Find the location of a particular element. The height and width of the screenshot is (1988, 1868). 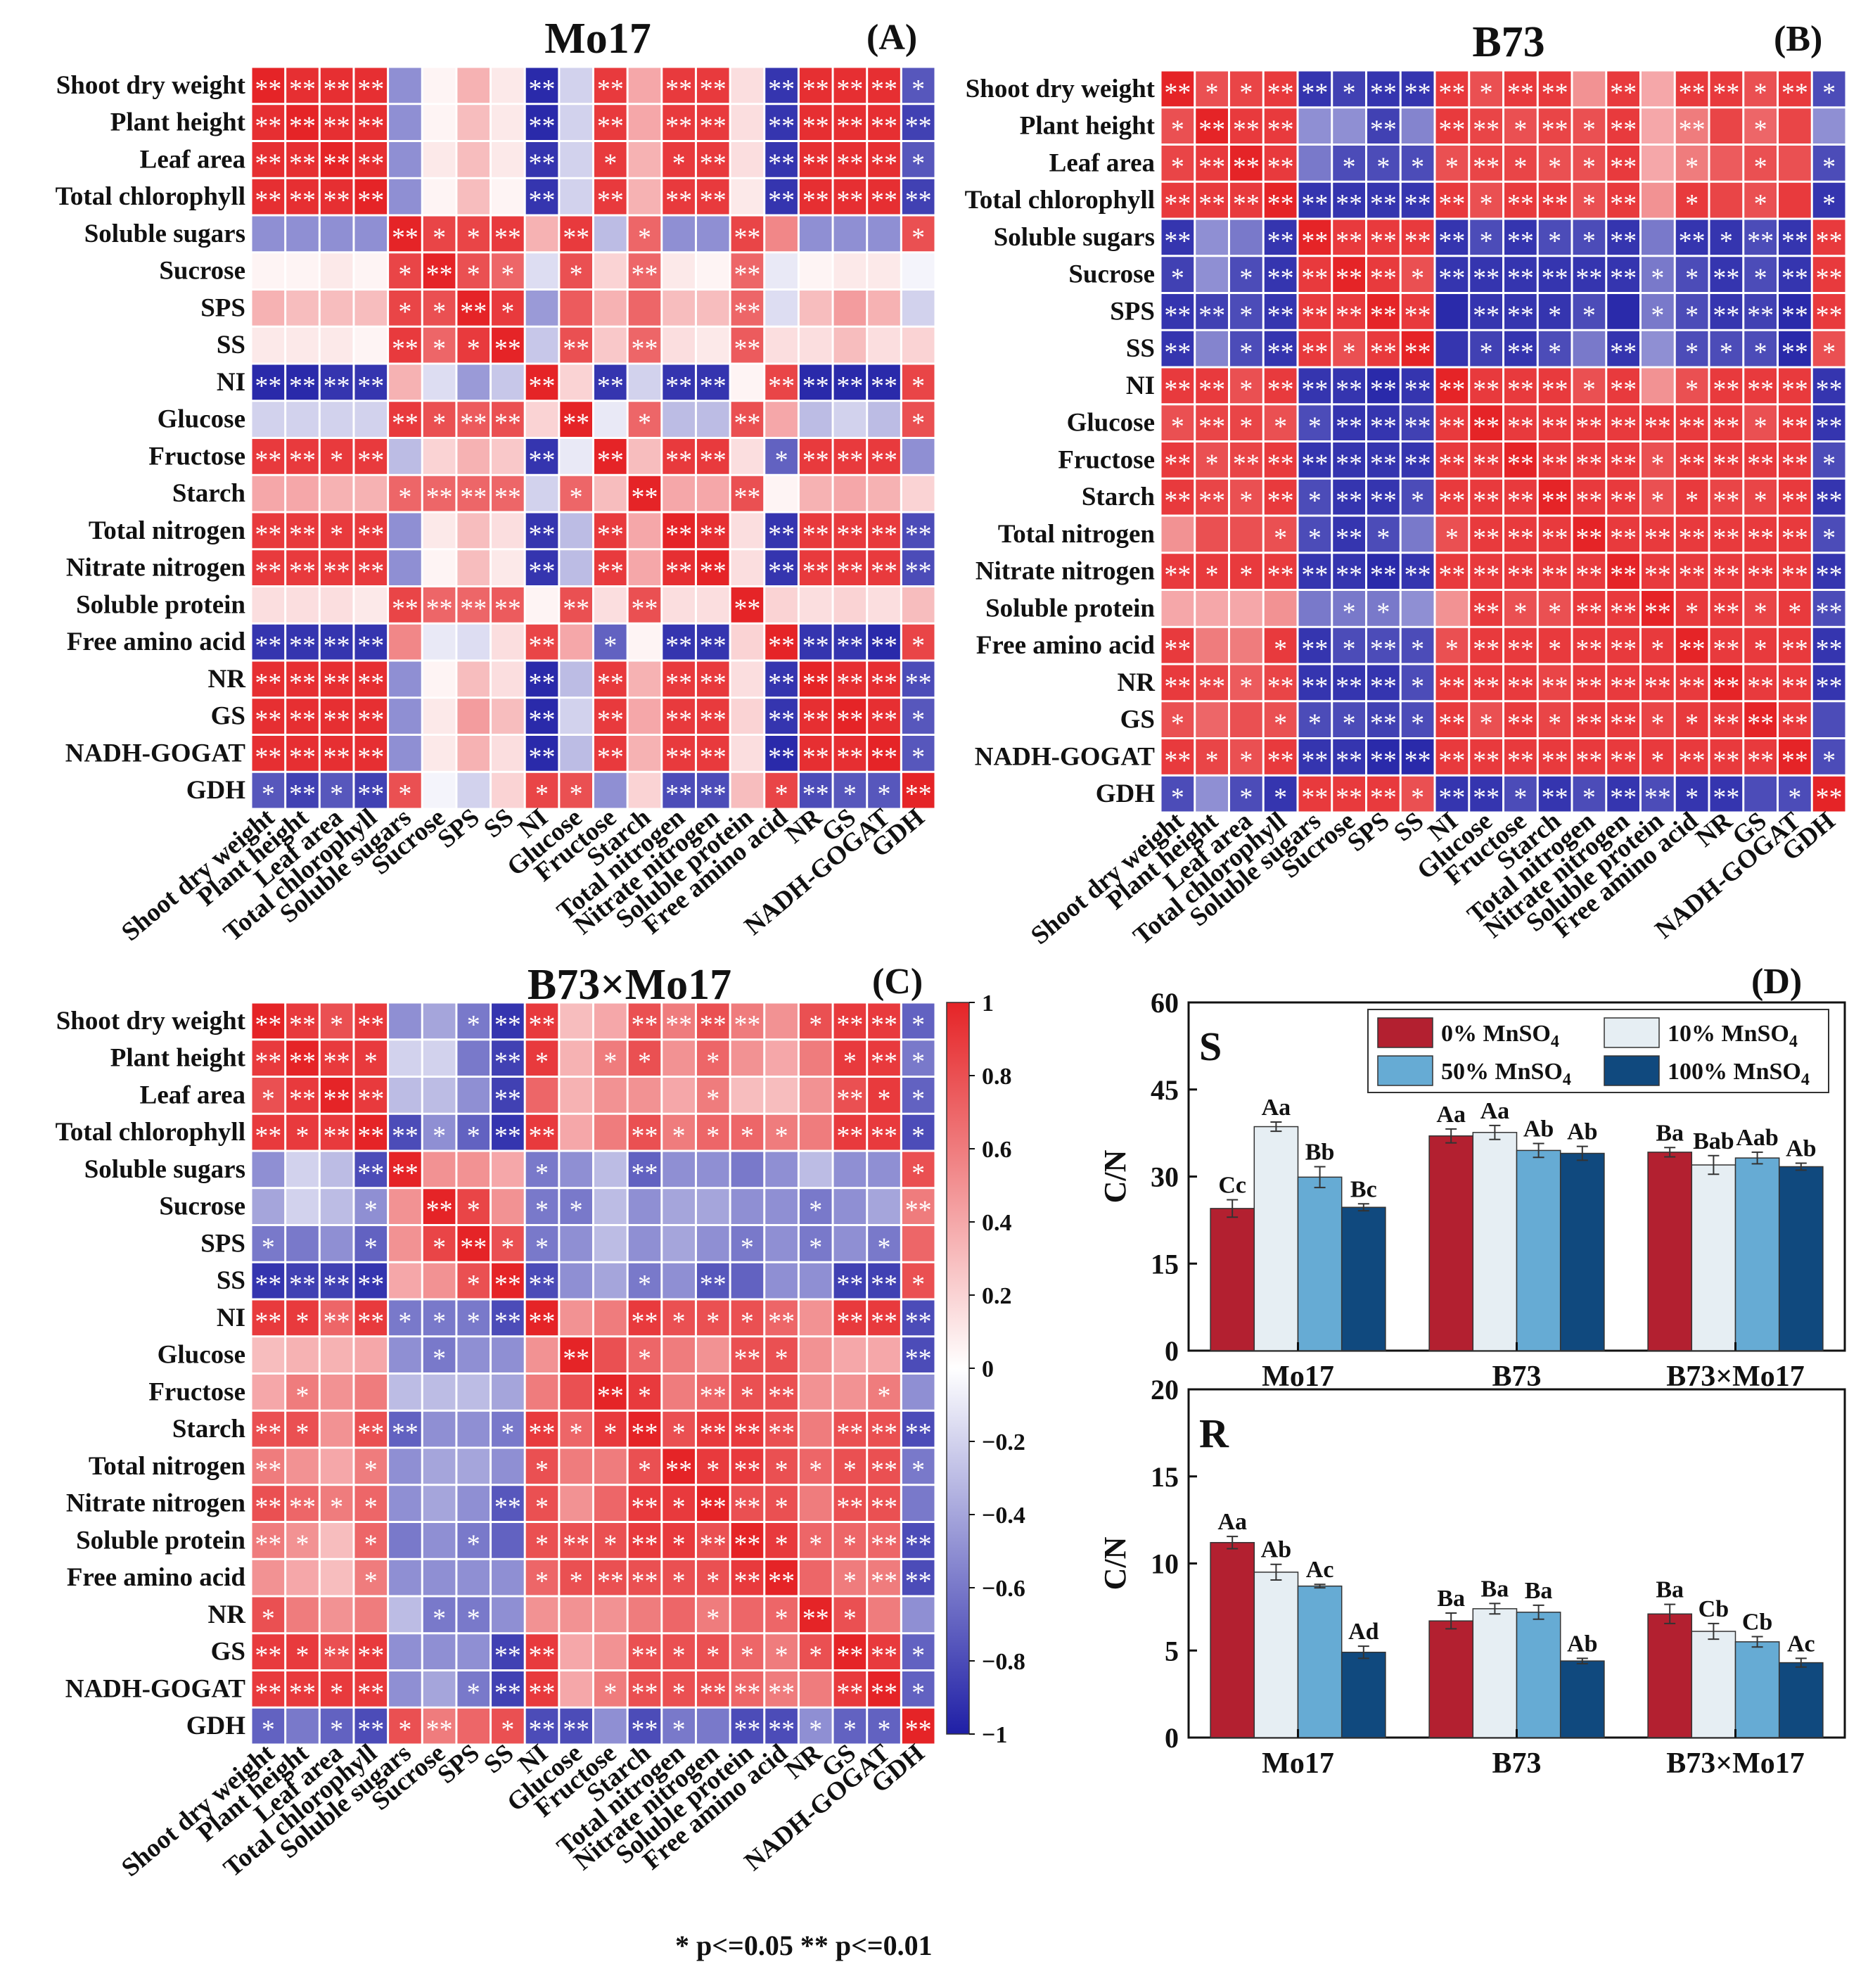

x-tick-label: B73×Mo17 is located at coordinates (1735, 1763).